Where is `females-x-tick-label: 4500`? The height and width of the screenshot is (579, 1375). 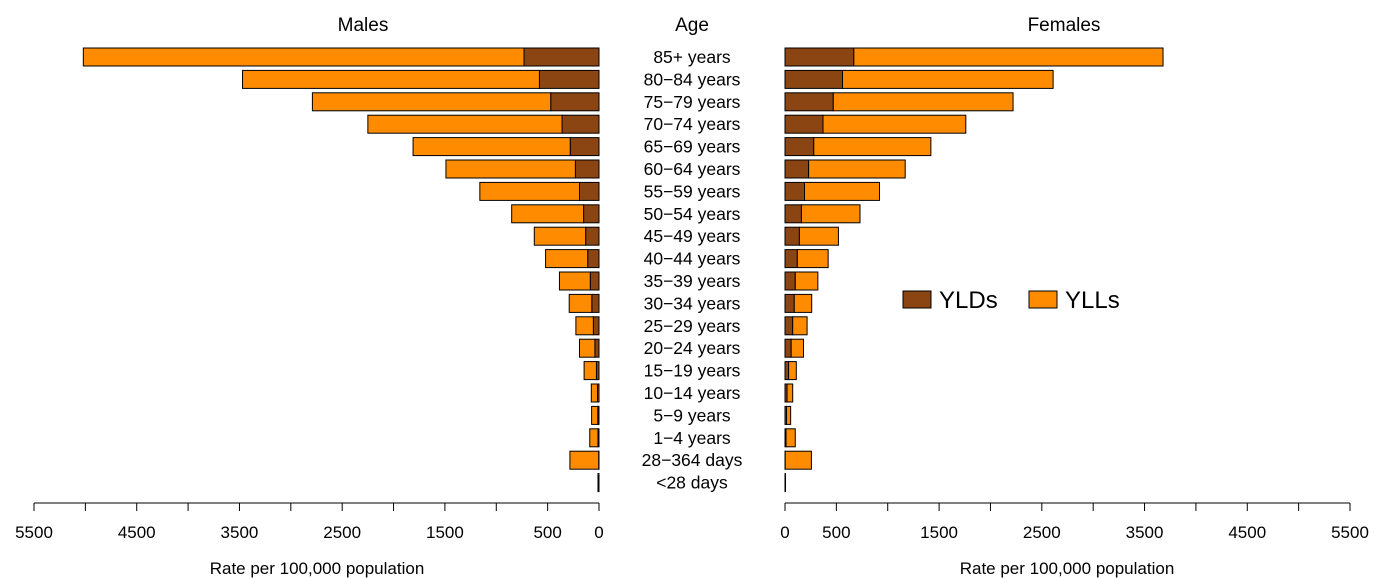
females-x-tick-label: 4500 is located at coordinates (1247, 532).